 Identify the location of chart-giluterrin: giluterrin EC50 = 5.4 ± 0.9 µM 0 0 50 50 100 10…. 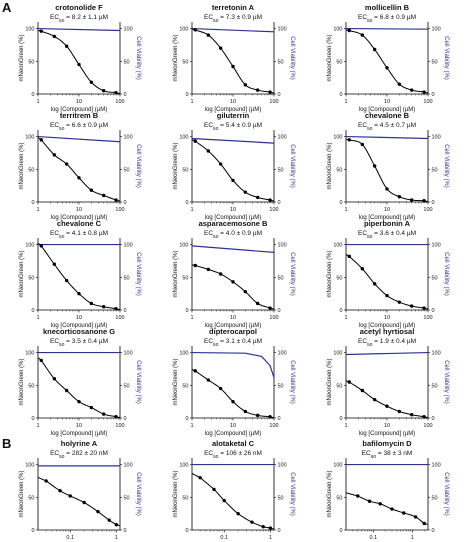
(234, 166).